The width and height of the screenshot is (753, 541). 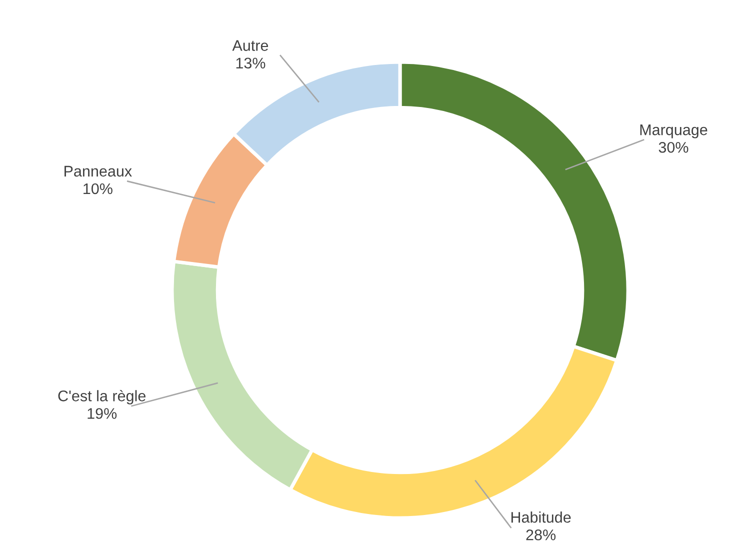 I want to click on slice-label: Habitude, so click(x=541, y=517).